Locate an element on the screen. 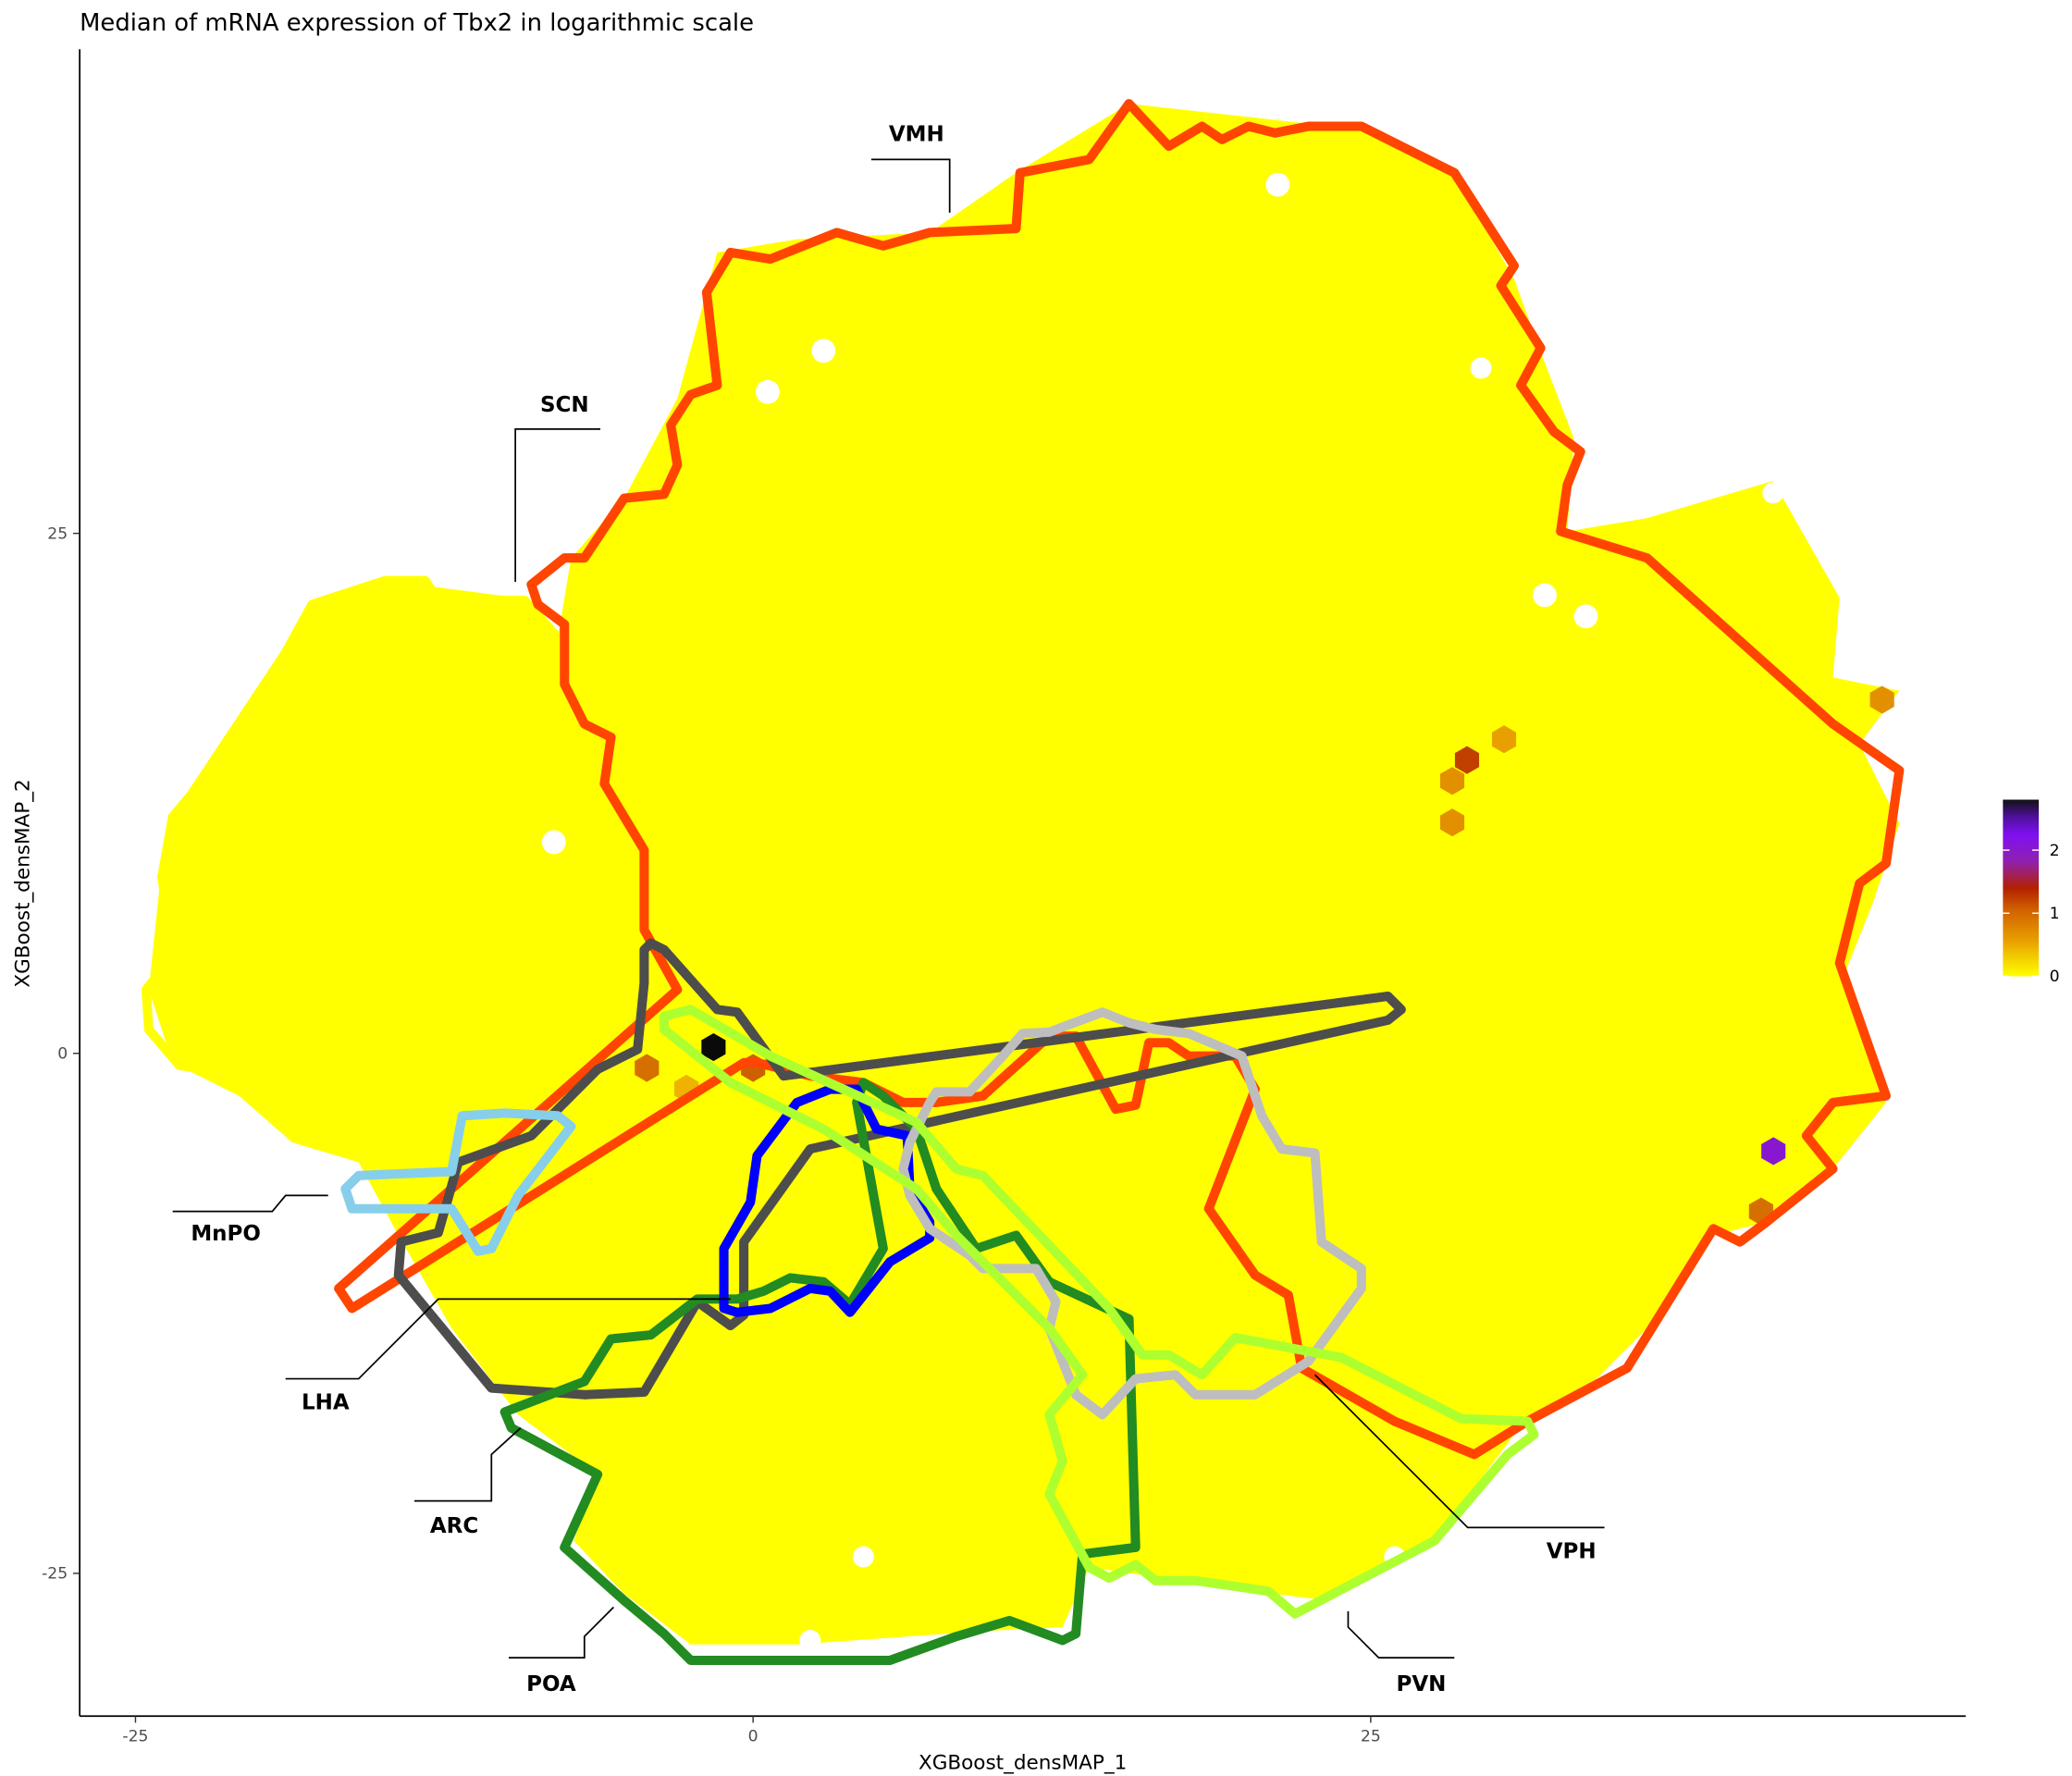 The image size is (2072, 1776). colorbar-tick-label: 2 is located at coordinates (2055, 851).